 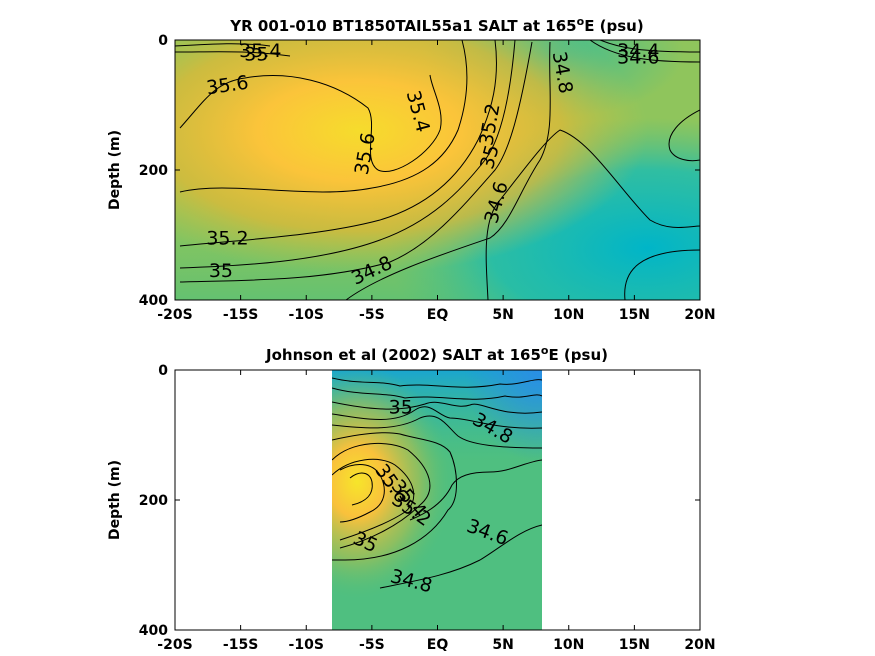 What do you see at coordinates (638, 58) in the screenshot?
I see `contour-label: 34.6` at bounding box center [638, 58].